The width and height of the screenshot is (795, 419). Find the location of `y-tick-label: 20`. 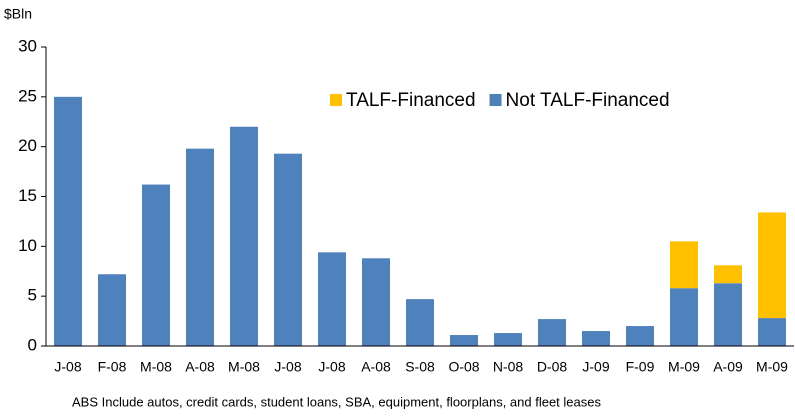

y-tick-label: 20 is located at coordinates (27, 145).